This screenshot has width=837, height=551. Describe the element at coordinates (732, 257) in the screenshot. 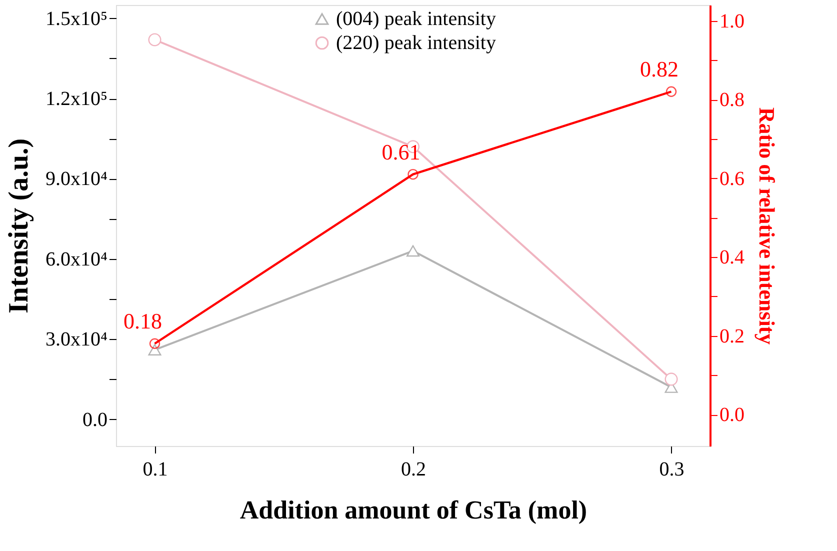

I see `y2-tick-label: 0.4` at that location.